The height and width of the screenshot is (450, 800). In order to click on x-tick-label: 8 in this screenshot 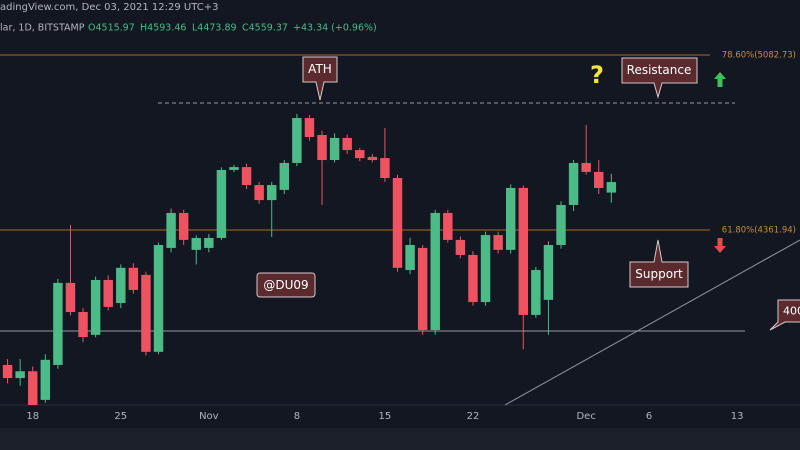, I will do `click(297, 416)`.